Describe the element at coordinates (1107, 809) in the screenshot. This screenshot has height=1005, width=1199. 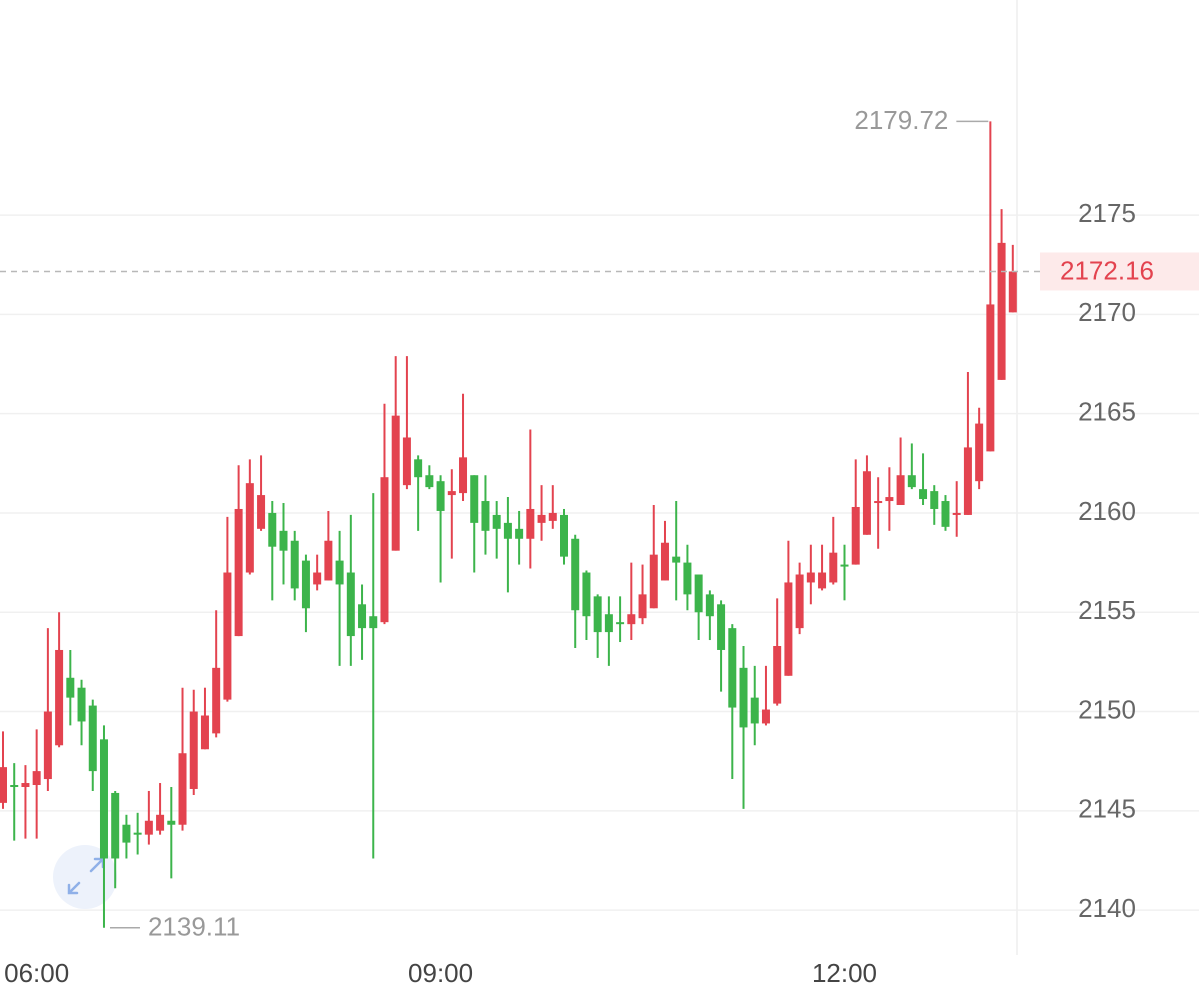
I see `y-tick-label: 2145` at that location.